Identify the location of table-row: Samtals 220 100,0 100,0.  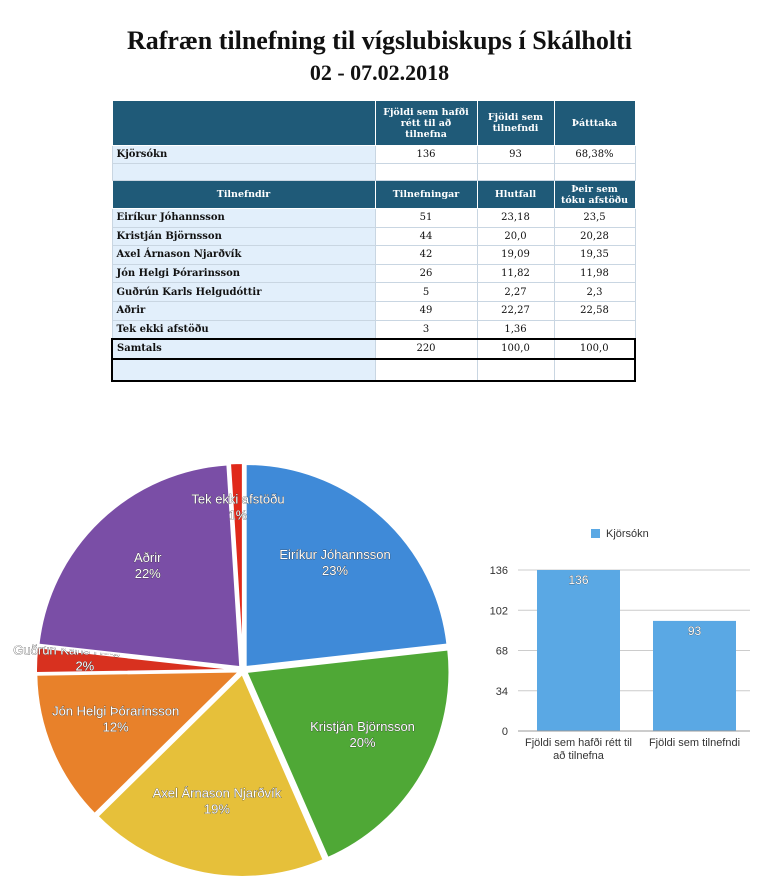
(373, 348).